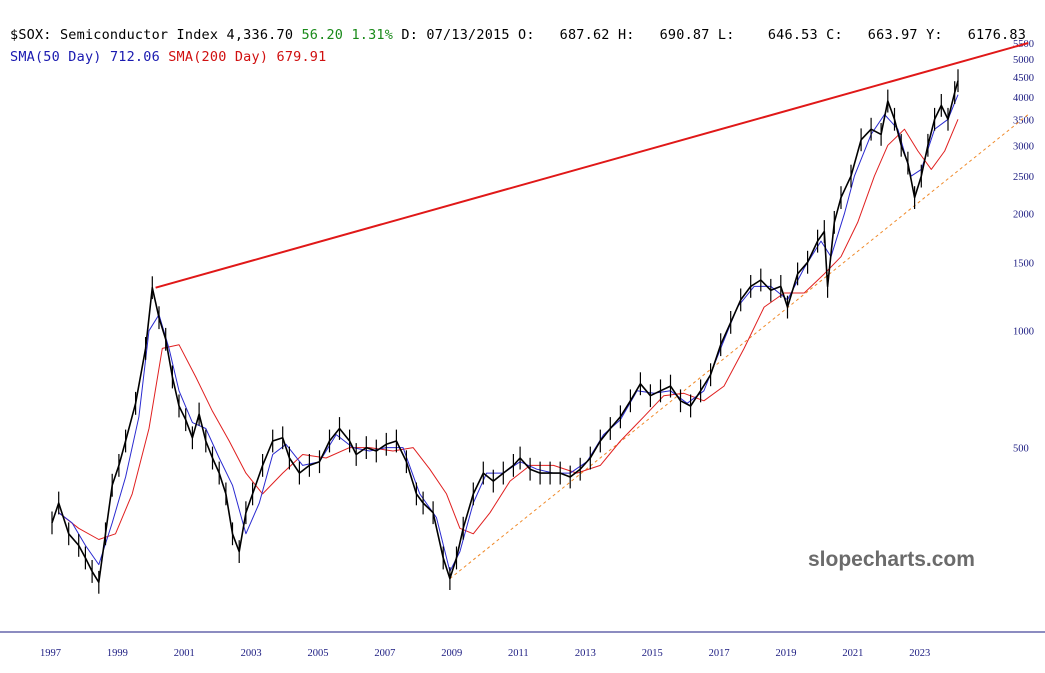 The height and width of the screenshot is (673, 1045). I want to click on x-tick-label: 2013, so click(585, 653).